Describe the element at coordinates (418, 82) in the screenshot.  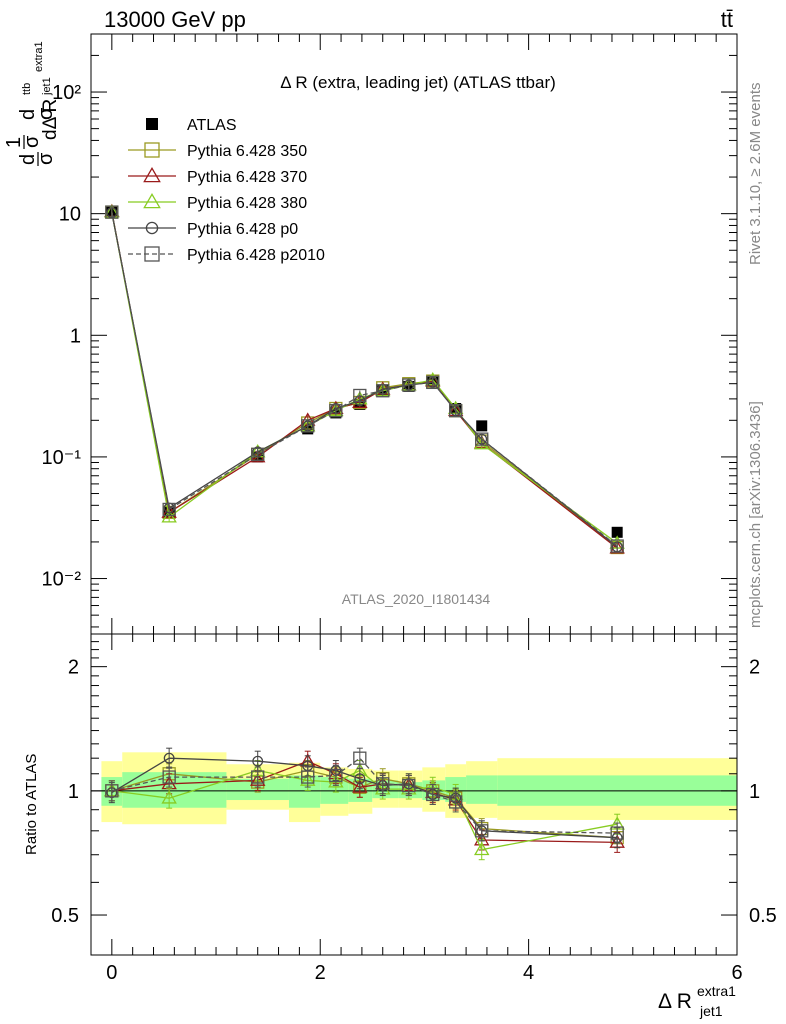
I see `plot-title: Δ R (extra, leading jet) (ATLAS ttbar)` at that location.